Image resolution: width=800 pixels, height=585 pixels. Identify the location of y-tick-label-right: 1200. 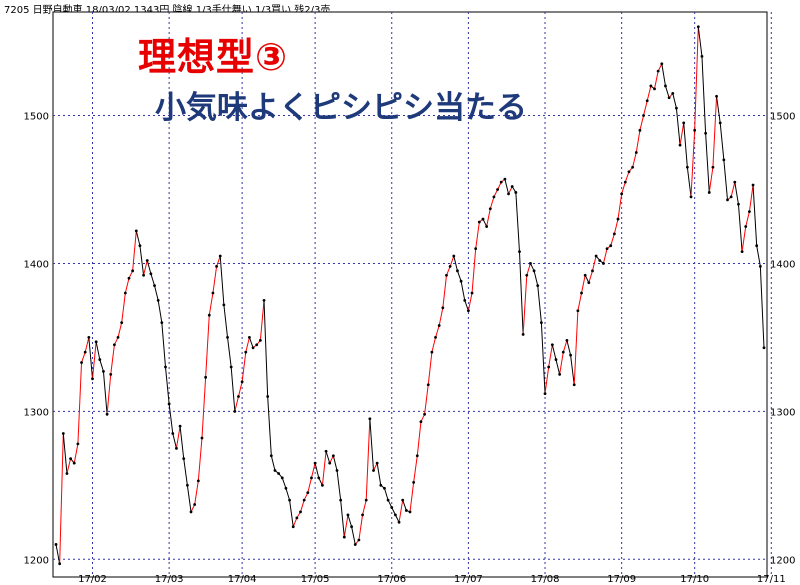
(782, 560).